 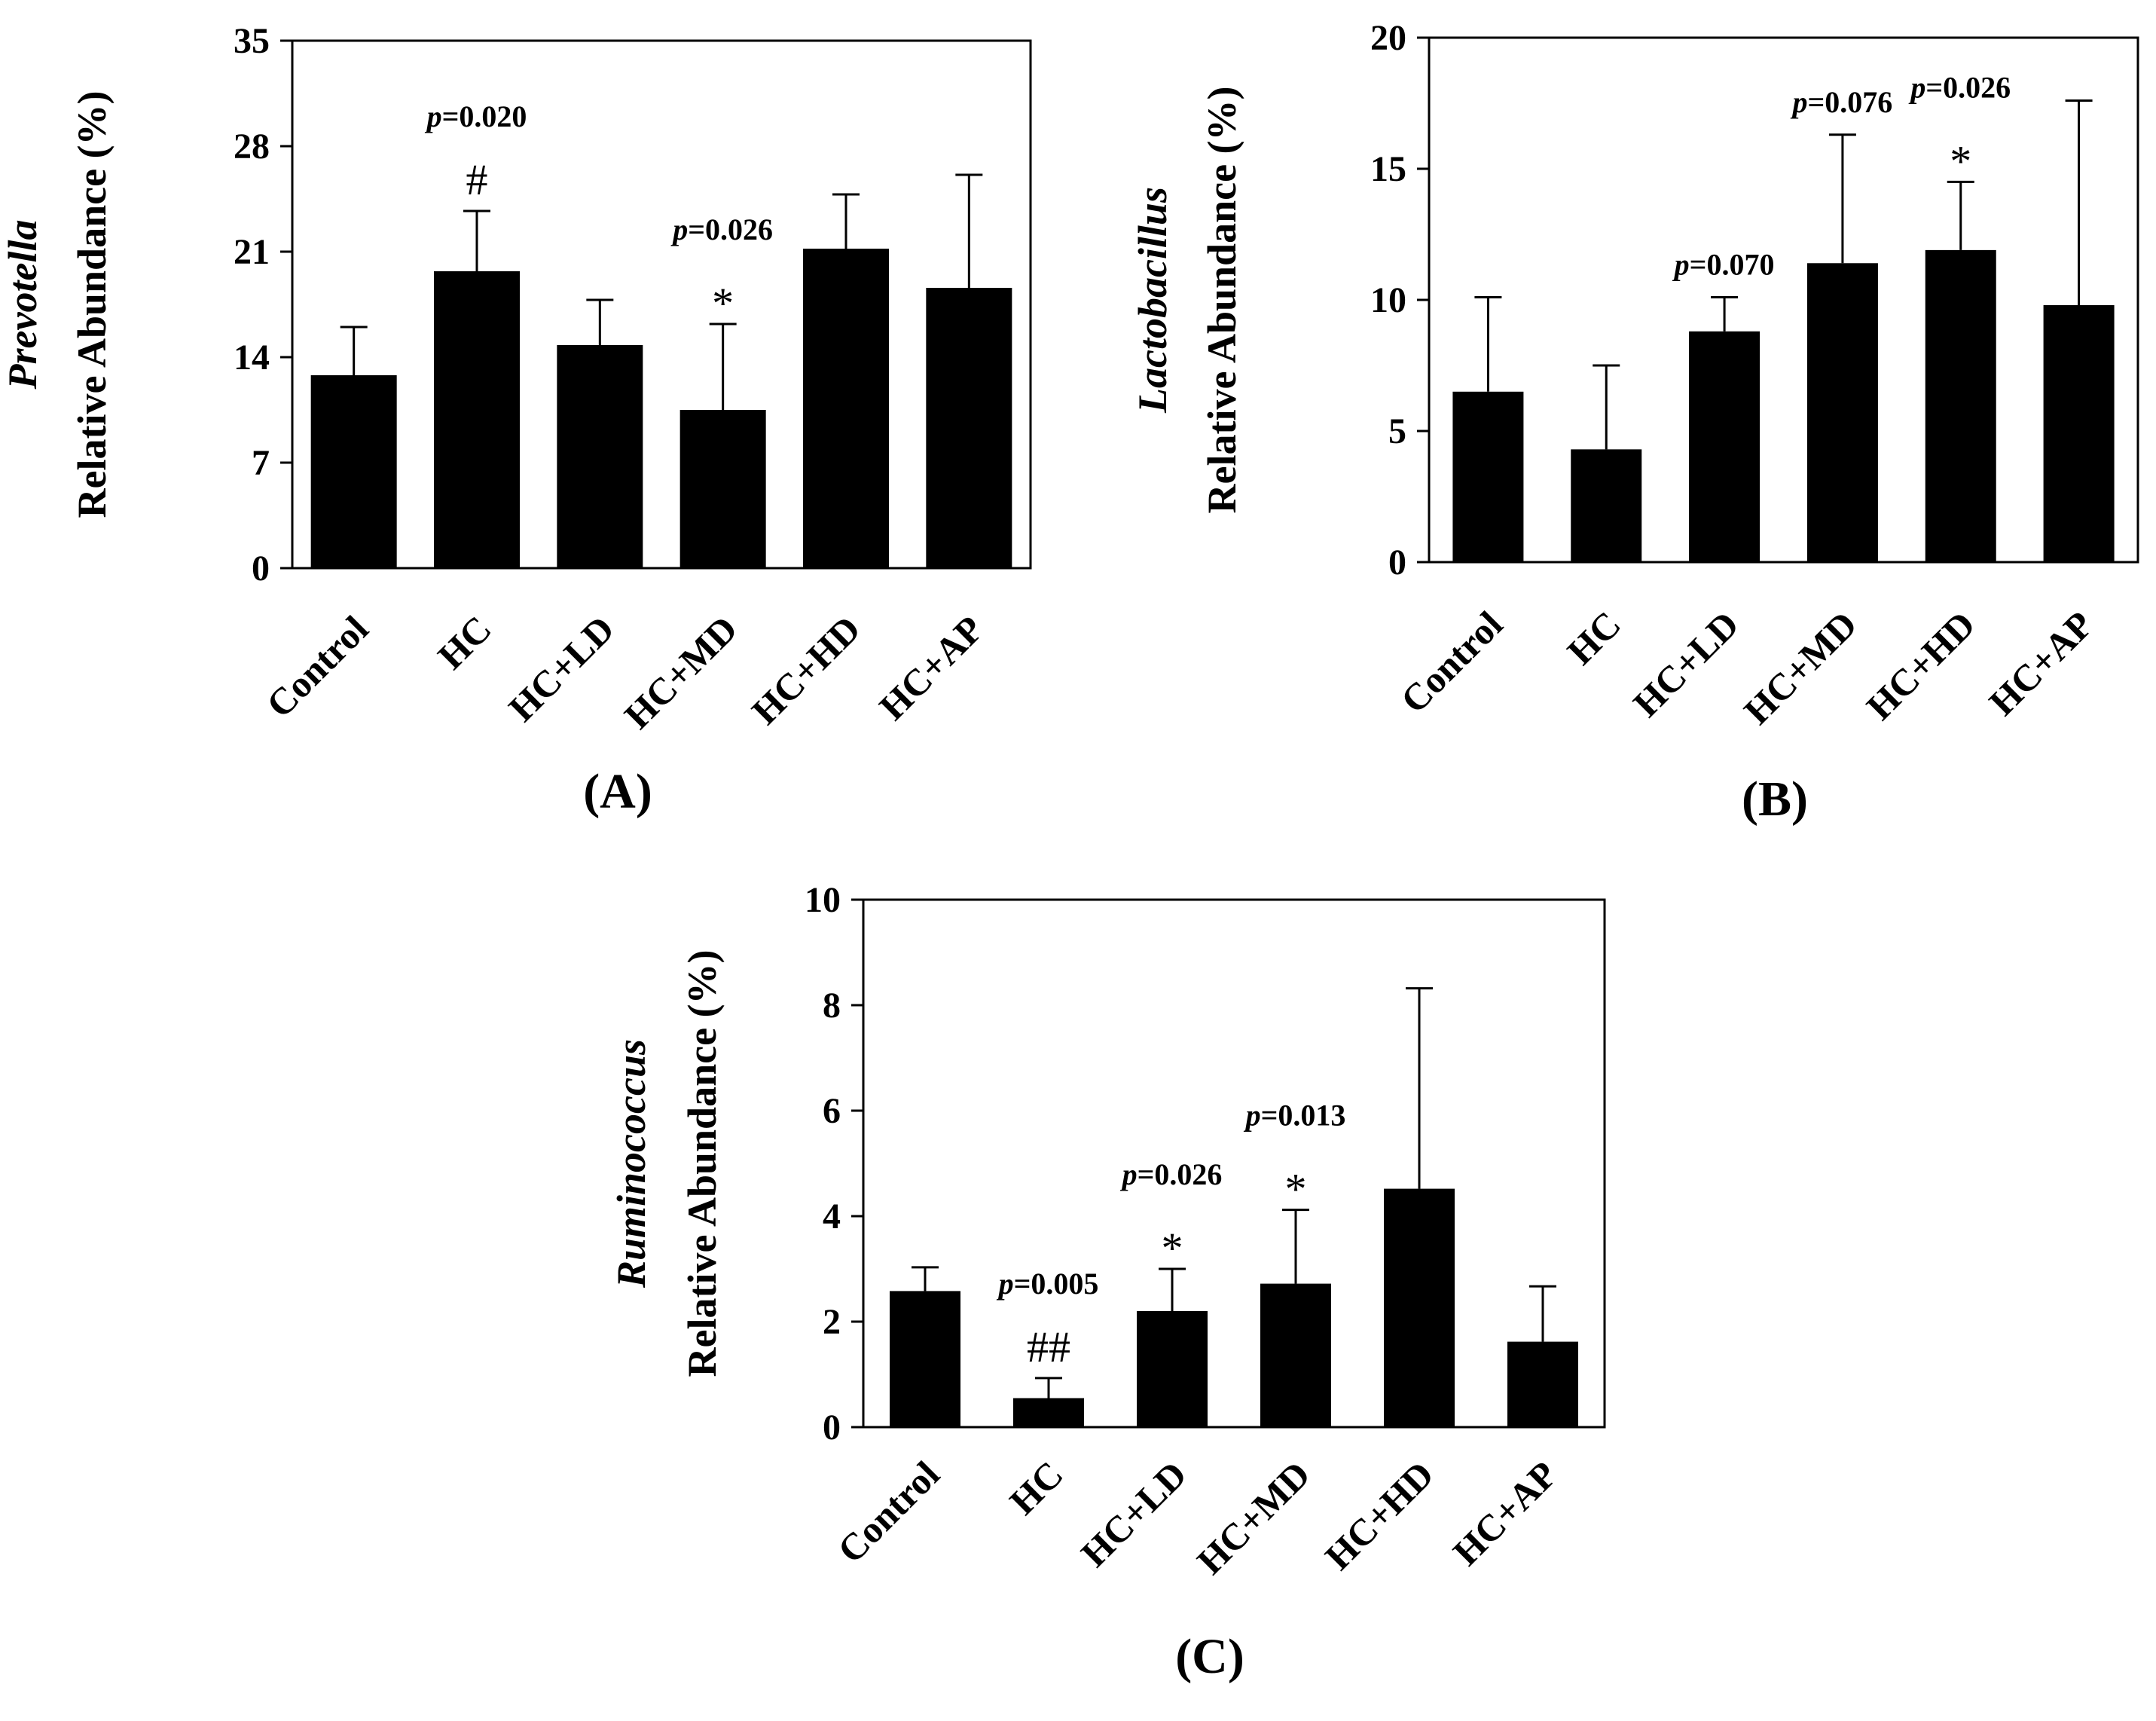 I want to click on y-axis-label-genus: Prevotella, so click(x=22, y=305).